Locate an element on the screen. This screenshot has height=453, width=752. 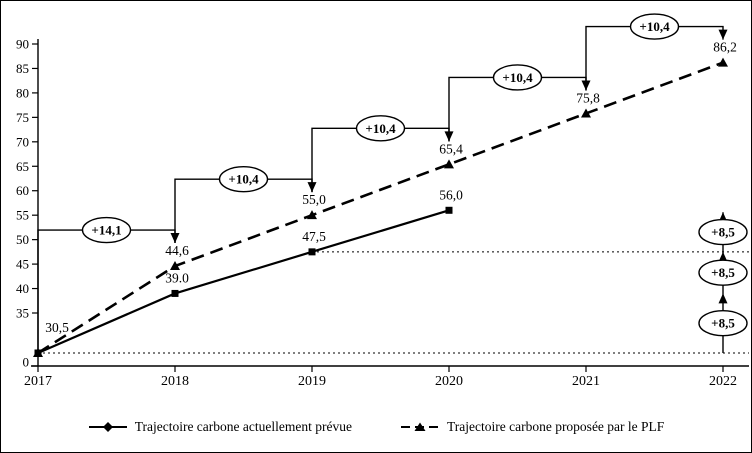
y-tick-label: 75 is located at coordinates (22, 117).